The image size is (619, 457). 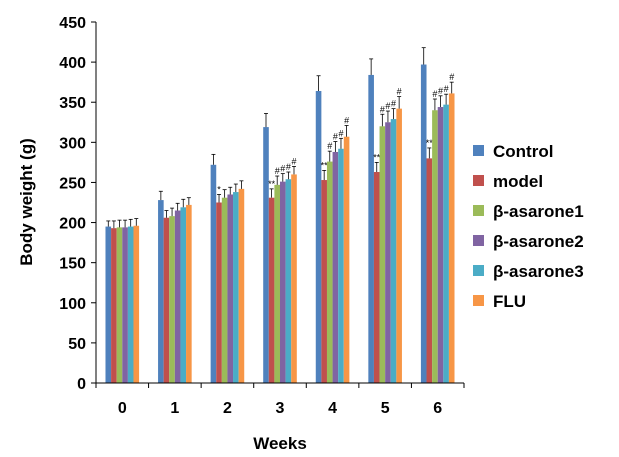 What do you see at coordinates (81, 384) in the screenshot?
I see `y-tick-label: 0` at bounding box center [81, 384].